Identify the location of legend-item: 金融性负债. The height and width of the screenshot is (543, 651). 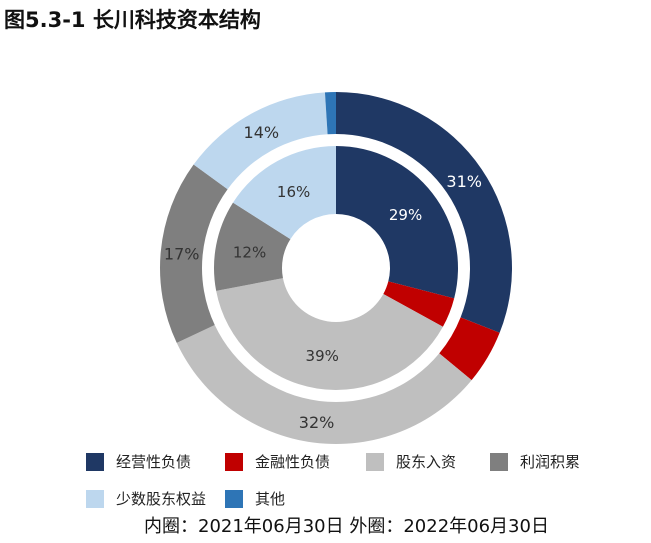
(277, 461).